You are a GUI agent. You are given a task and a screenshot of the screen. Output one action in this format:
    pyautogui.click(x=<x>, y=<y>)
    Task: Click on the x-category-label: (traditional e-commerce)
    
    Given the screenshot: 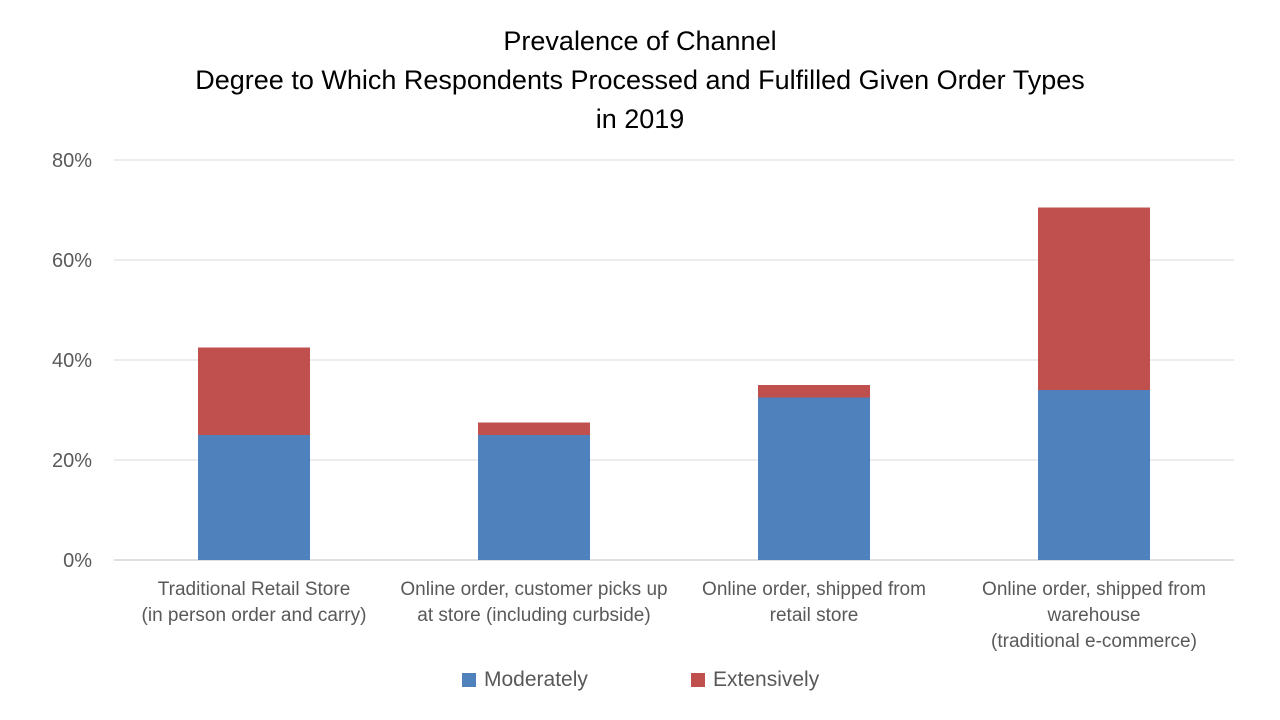 What is the action you would take?
    pyautogui.click(x=1094, y=641)
    